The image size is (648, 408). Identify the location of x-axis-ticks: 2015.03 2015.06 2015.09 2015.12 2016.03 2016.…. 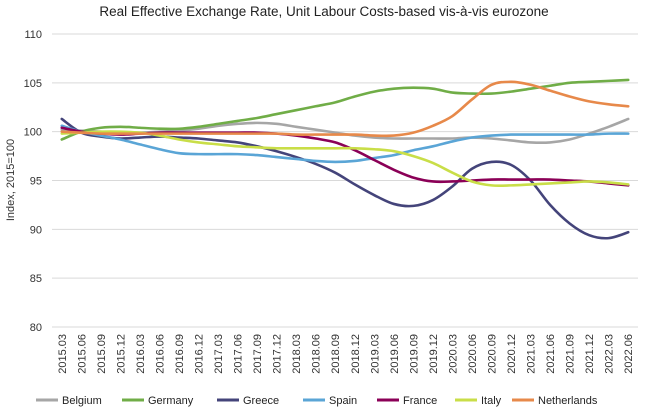
(346, 354).